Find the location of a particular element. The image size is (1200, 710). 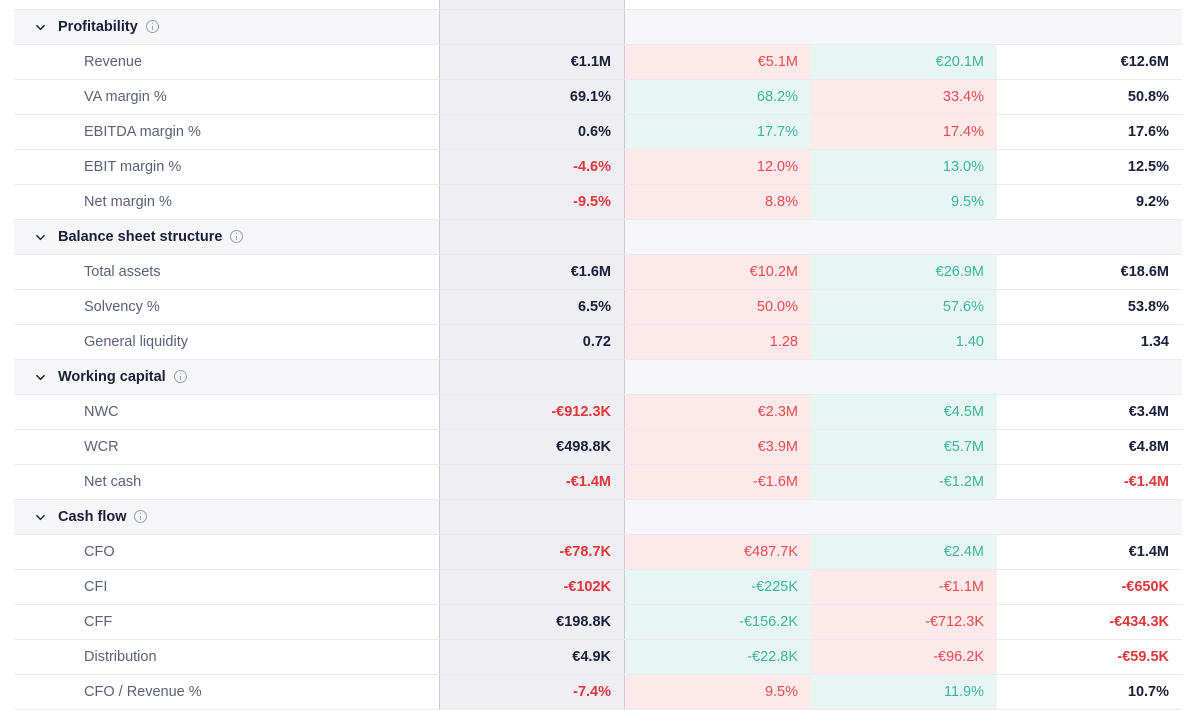

metric-value-col2: €2.3M is located at coordinates (718, 412).